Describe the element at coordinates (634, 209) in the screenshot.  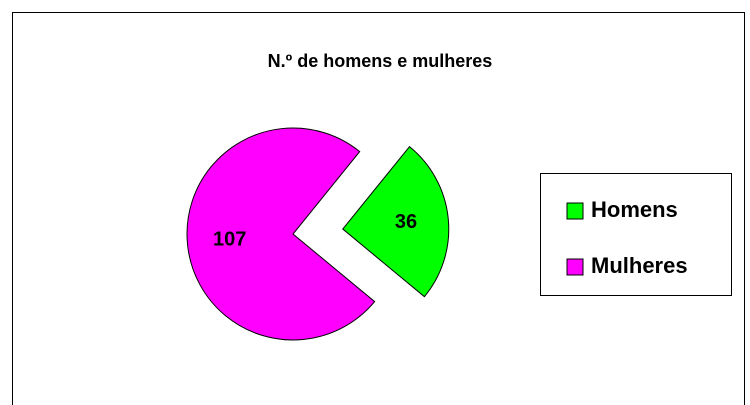
I see `legend-label: Homens` at that location.